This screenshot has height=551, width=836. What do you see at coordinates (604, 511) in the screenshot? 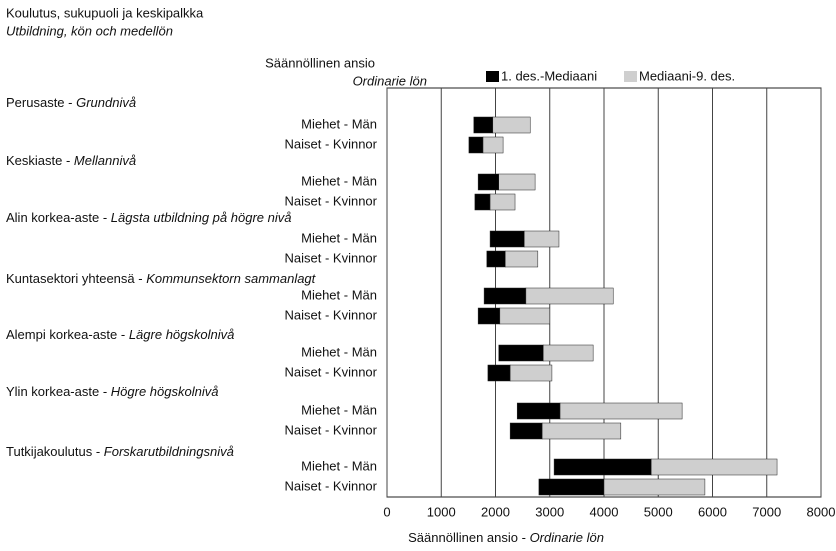
I see `x-tick-label: 4000` at bounding box center [604, 511].